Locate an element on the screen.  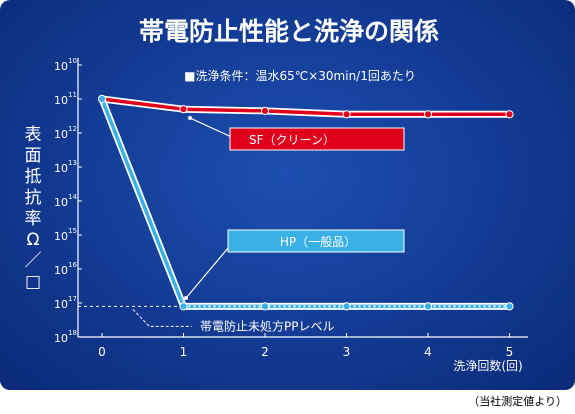
reference-leader is located at coordinates (162, 318).